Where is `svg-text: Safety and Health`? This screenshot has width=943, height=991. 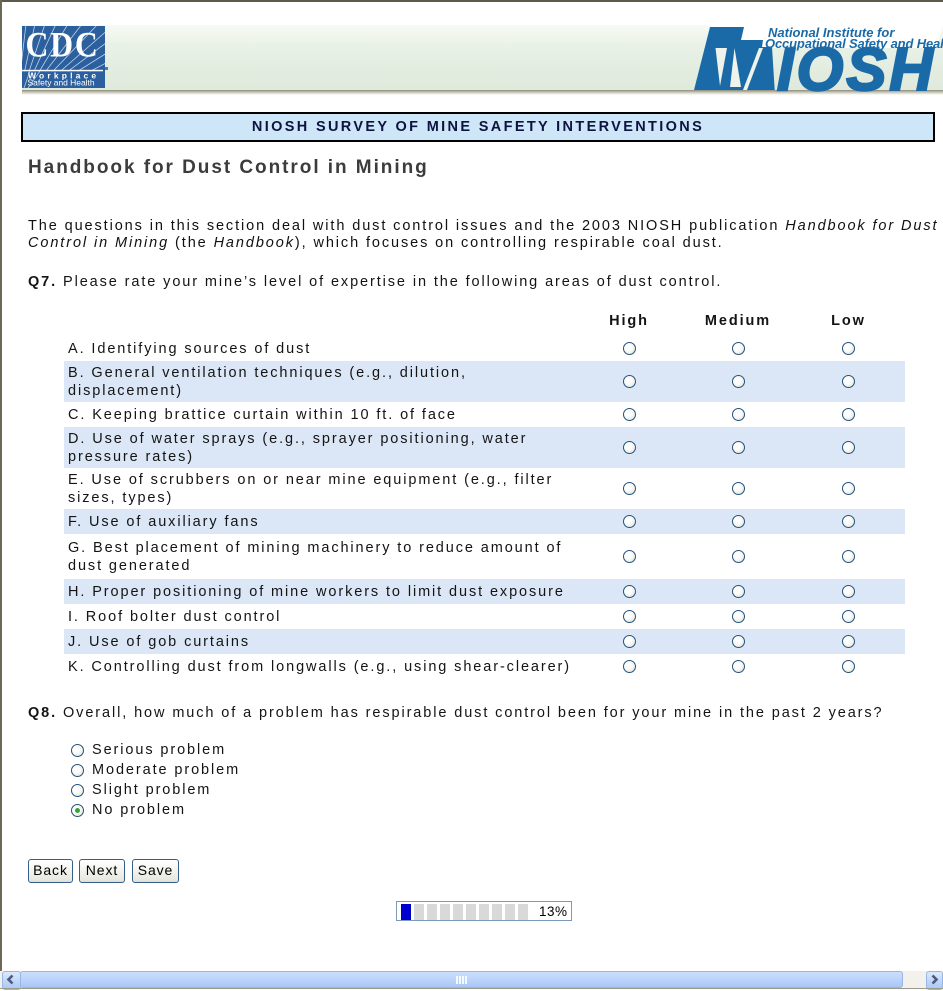
svg-text: Safety and Health is located at coordinates (62, 83).